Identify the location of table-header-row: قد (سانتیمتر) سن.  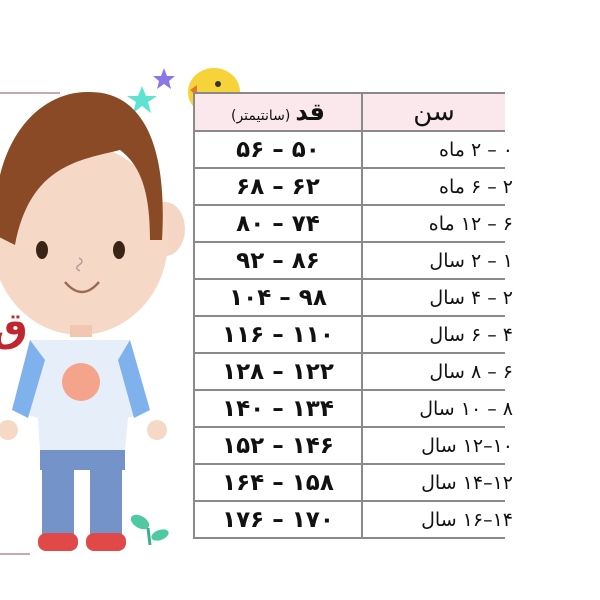
(349, 112).